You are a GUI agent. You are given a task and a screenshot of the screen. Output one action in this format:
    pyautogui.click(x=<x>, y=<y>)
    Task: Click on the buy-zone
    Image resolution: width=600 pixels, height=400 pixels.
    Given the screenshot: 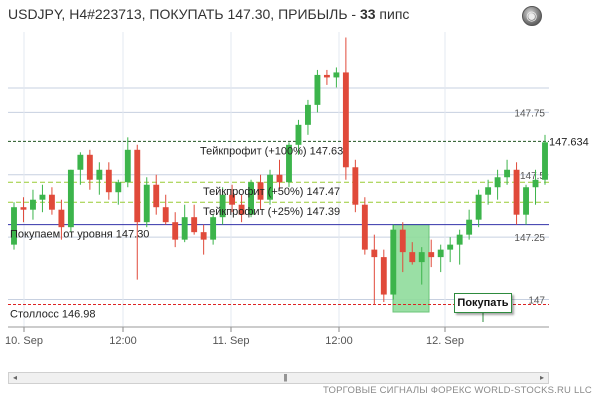 What is the action you would take?
    pyautogui.click(x=411, y=268)
    